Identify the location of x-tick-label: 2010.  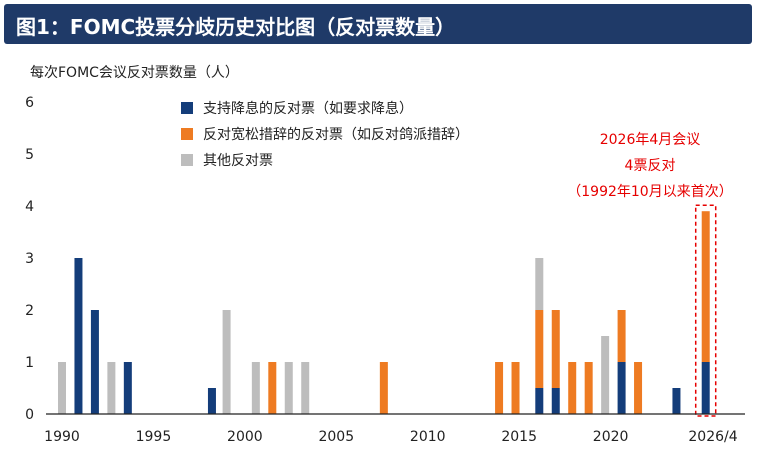
(428, 437).